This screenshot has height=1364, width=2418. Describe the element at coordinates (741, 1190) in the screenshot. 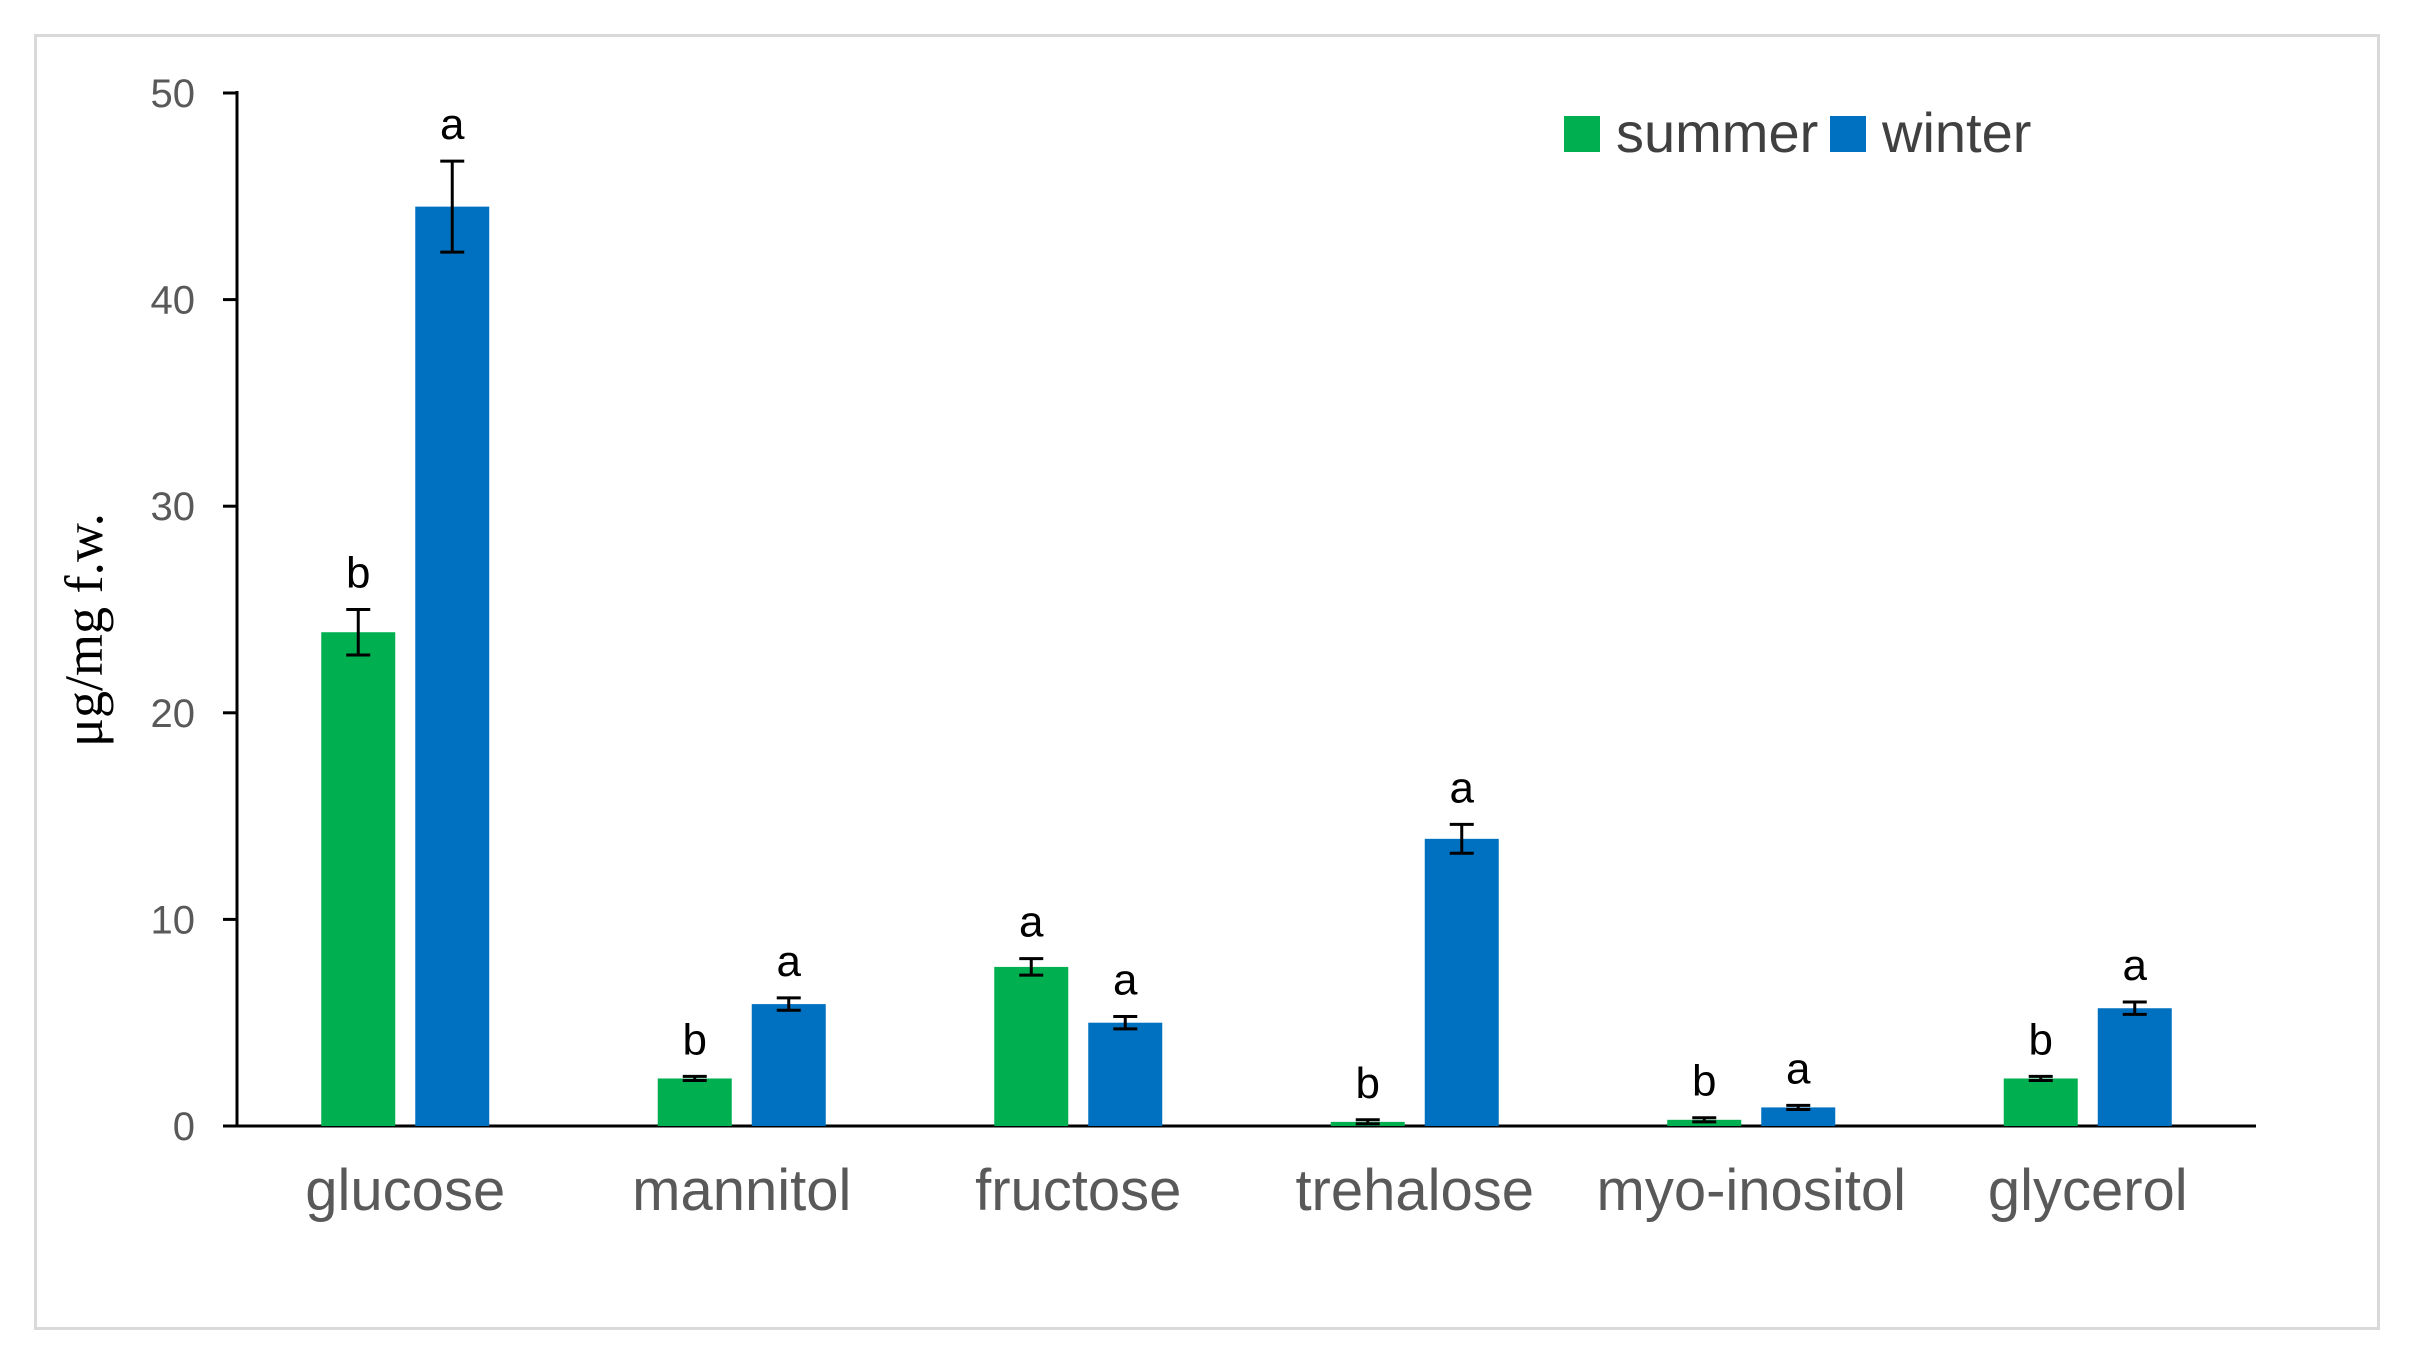

I see `x-category-label: mannitol` at that location.